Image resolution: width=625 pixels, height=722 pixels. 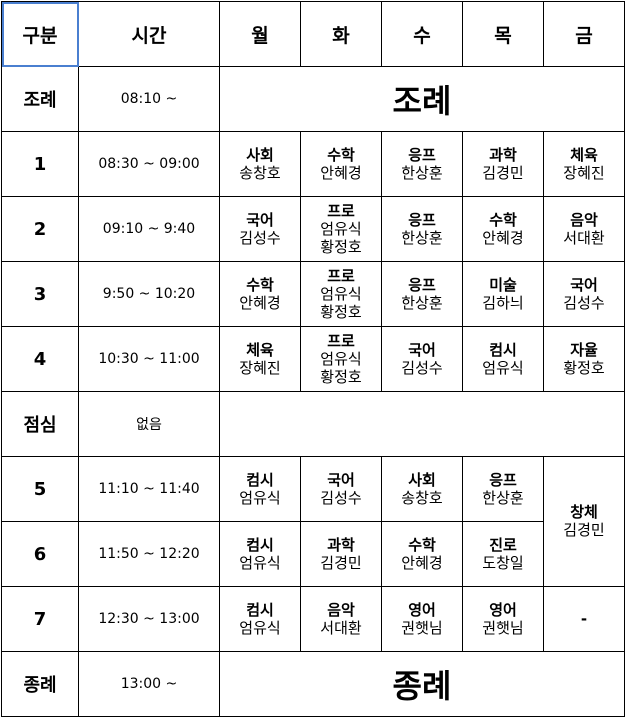 What do you see at coordinates (341, 619) in the screenshot?
I see `class-cell-tue: 음악 서대환` at bounding box center [341, 619].